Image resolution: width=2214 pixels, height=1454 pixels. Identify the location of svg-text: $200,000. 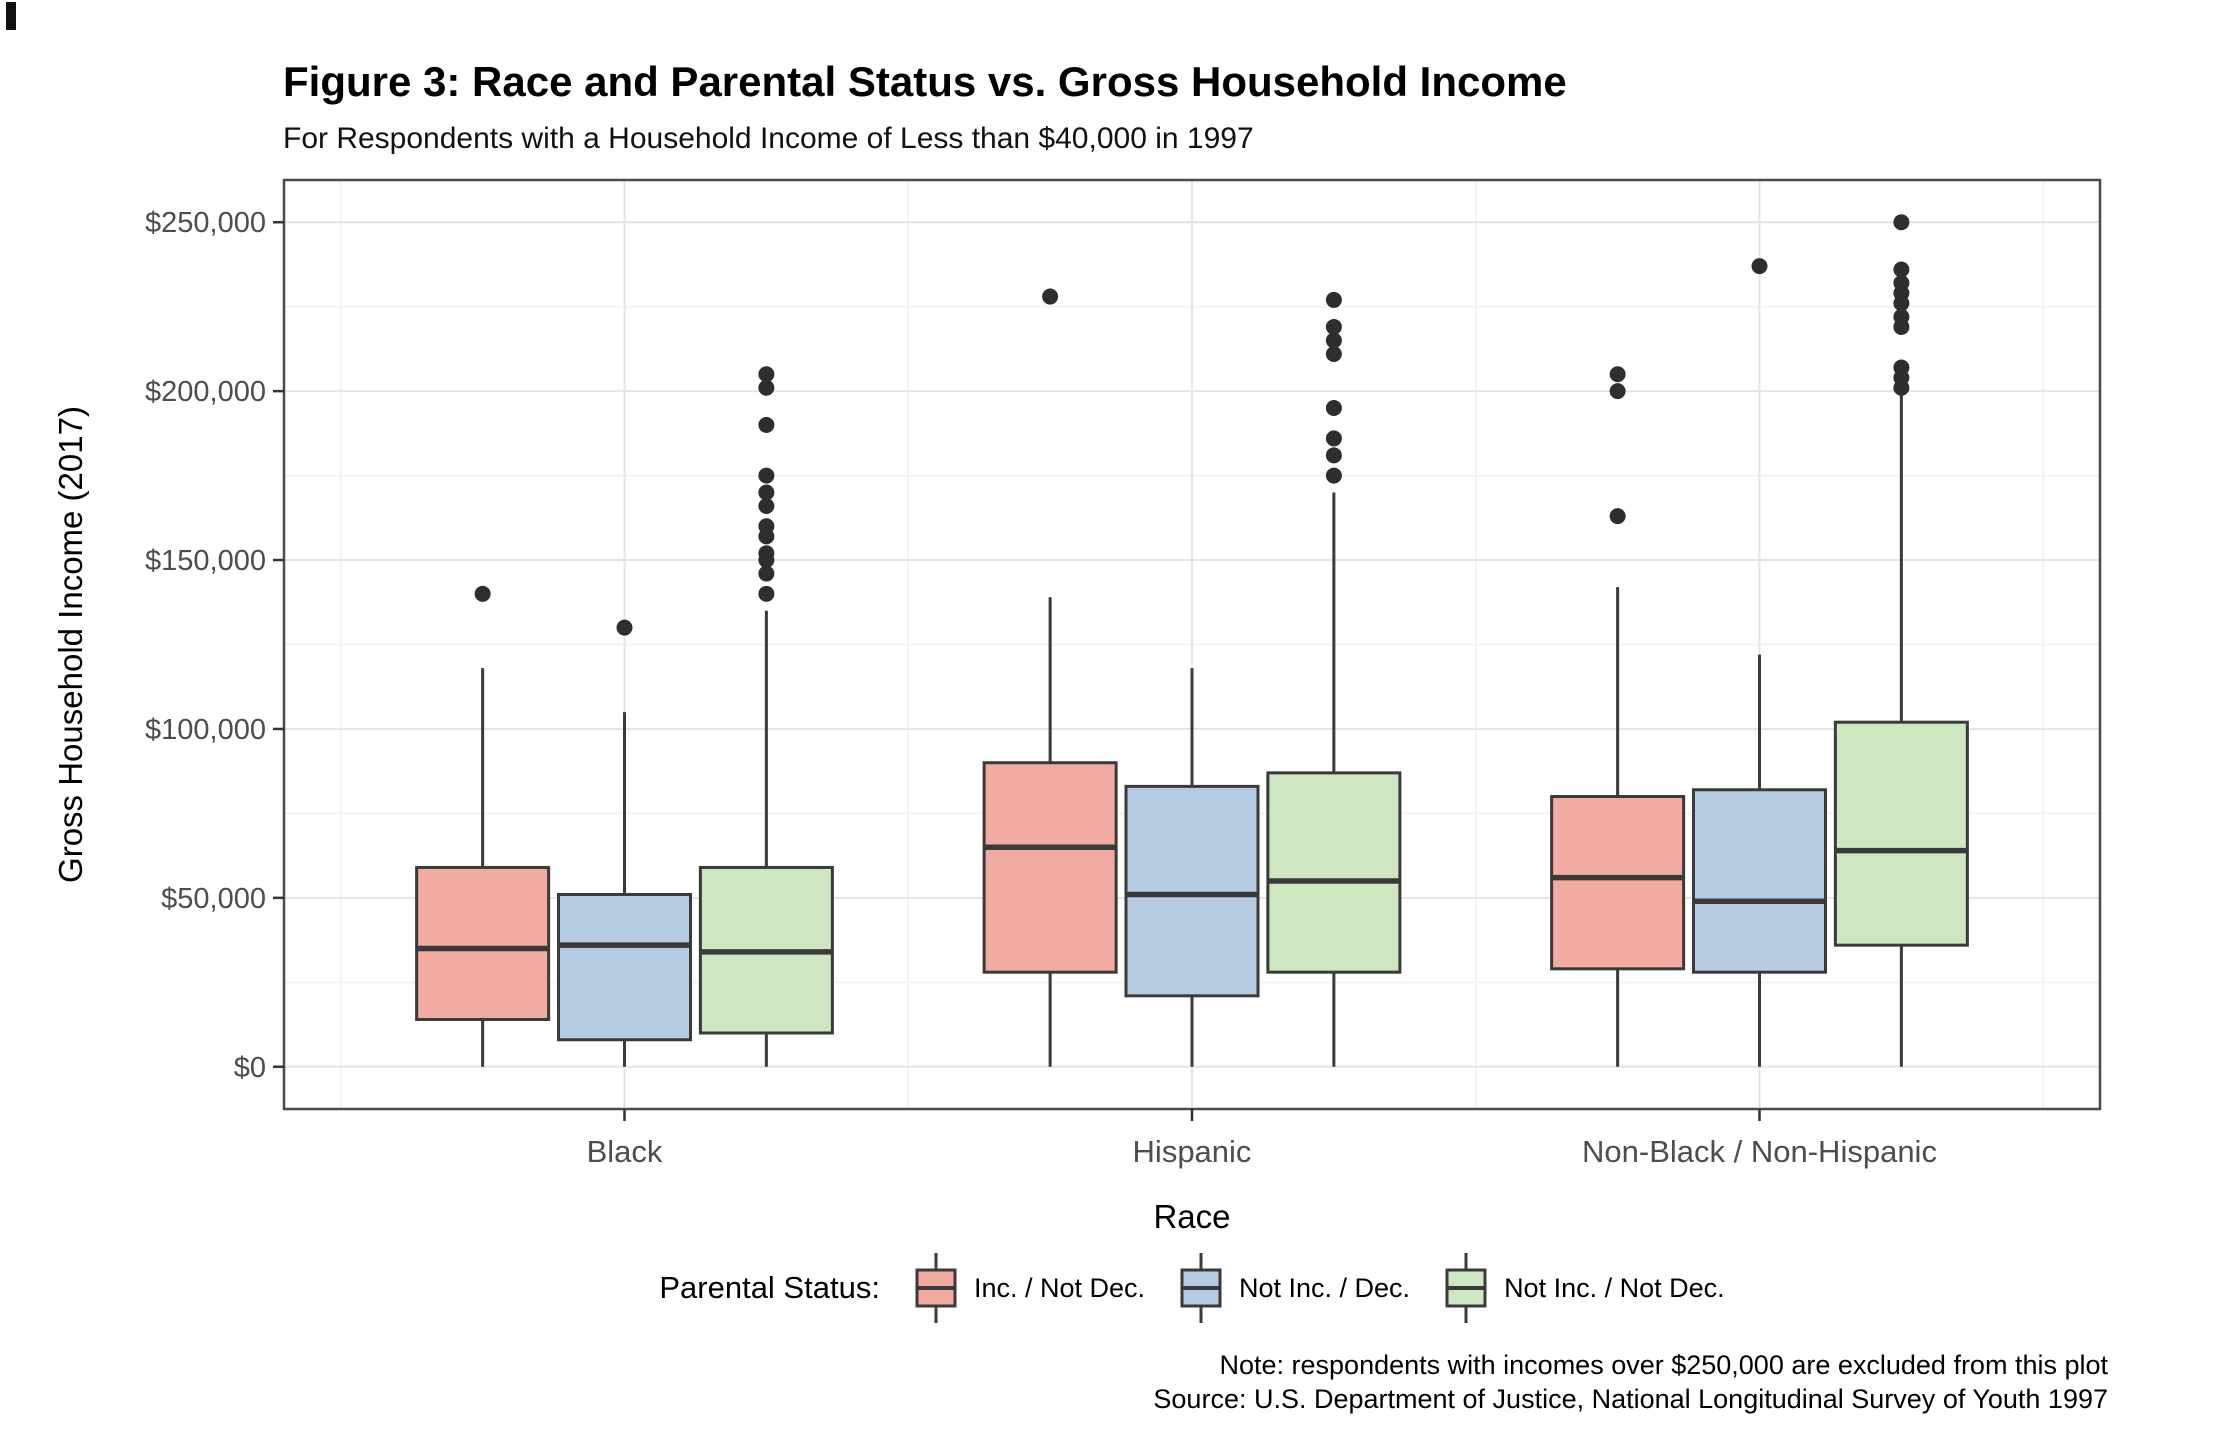
(205, 392).